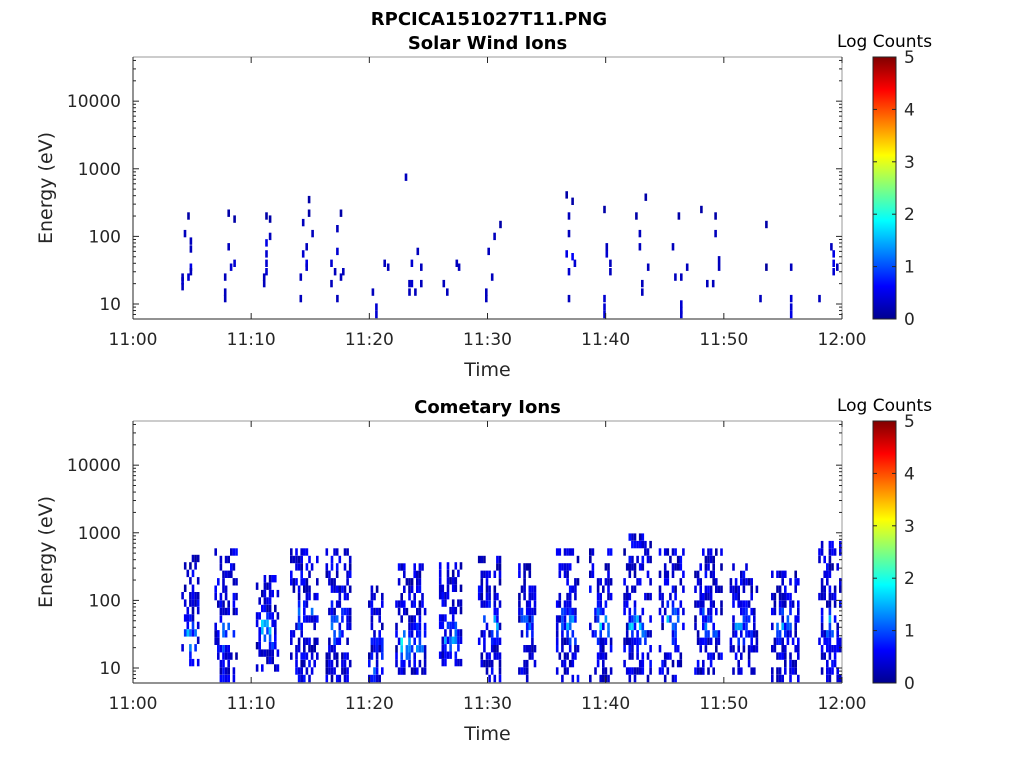  Describe the element at coordinates (369, 340) in the screenshot. I see `x-tick-label: 11:20` at that location.